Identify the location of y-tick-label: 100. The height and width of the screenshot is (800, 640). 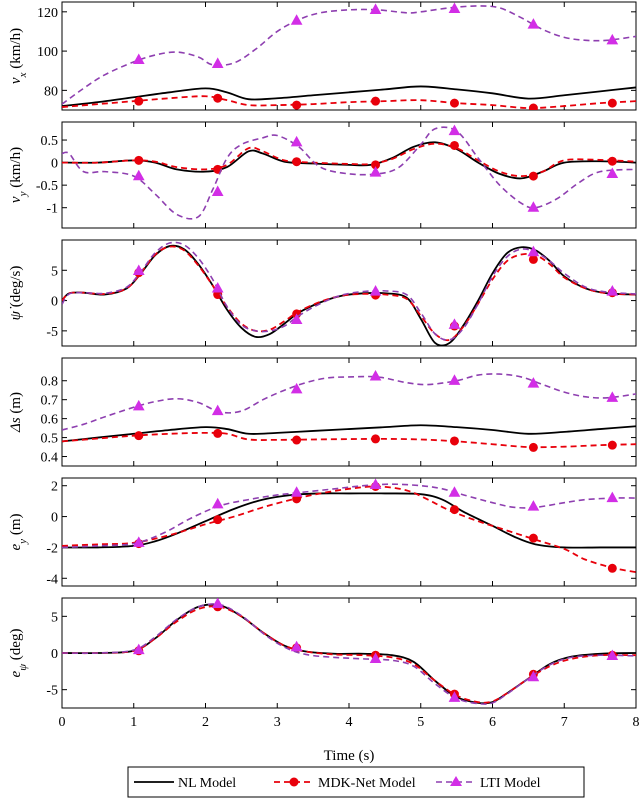
(47, 52).